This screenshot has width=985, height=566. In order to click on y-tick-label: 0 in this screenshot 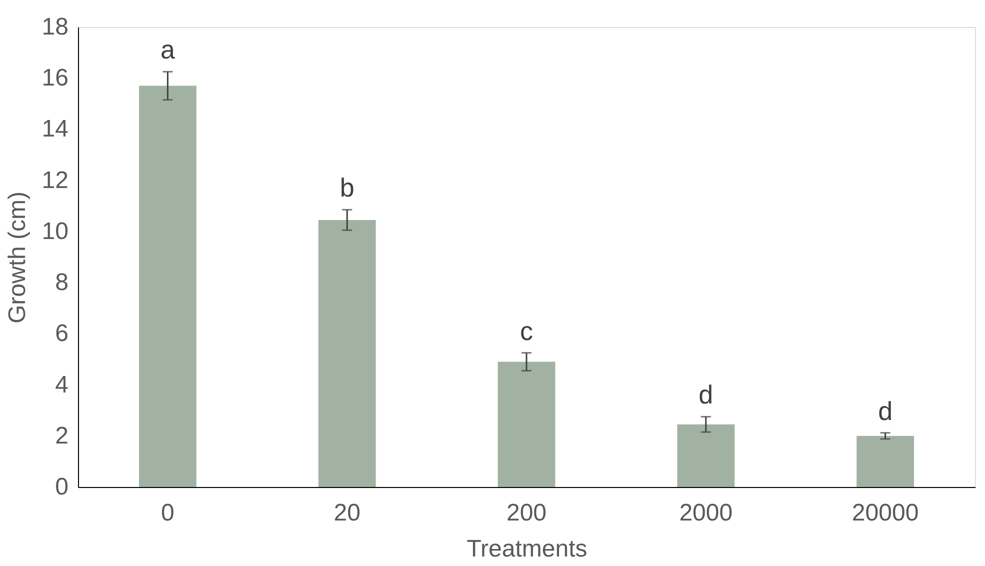, I will do `click(61, 487)`.